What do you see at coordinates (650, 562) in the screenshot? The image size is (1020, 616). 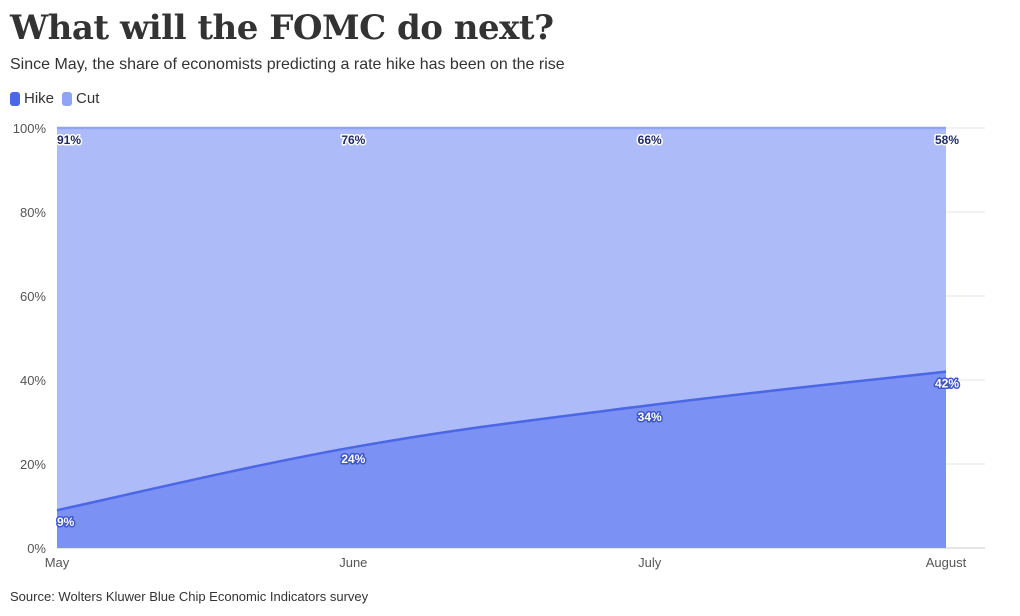 I see `x-tick-label: July` at bounding box center [650, 562].